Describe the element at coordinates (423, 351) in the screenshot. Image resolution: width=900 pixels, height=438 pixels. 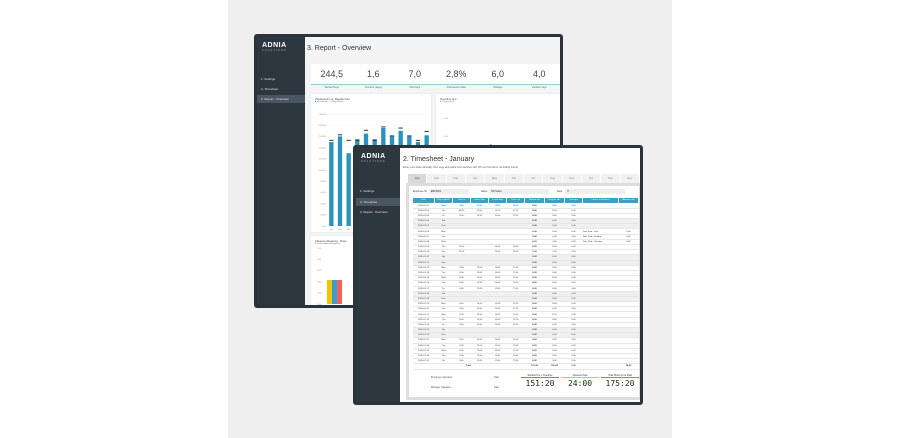
I see `table-cell: 2020-01-29` at that location.